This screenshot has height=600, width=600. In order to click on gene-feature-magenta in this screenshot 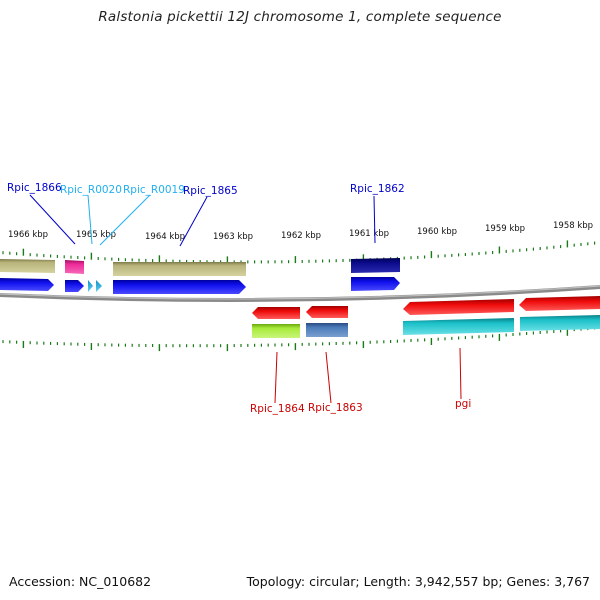, I will do `click(74, 267)`.